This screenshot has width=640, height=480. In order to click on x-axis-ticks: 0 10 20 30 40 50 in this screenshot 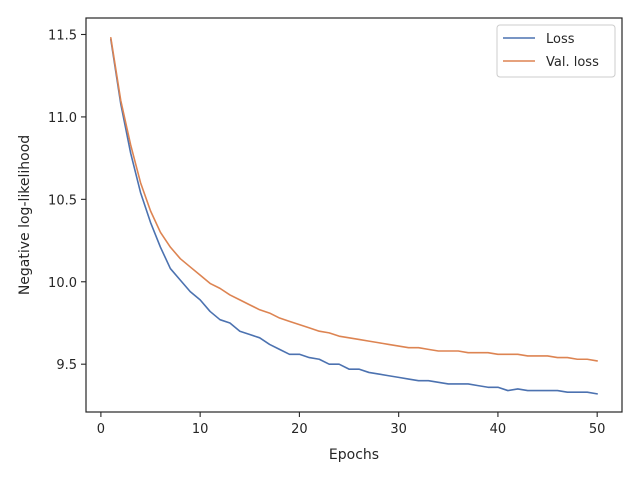, I will do `click(351, 424)`.